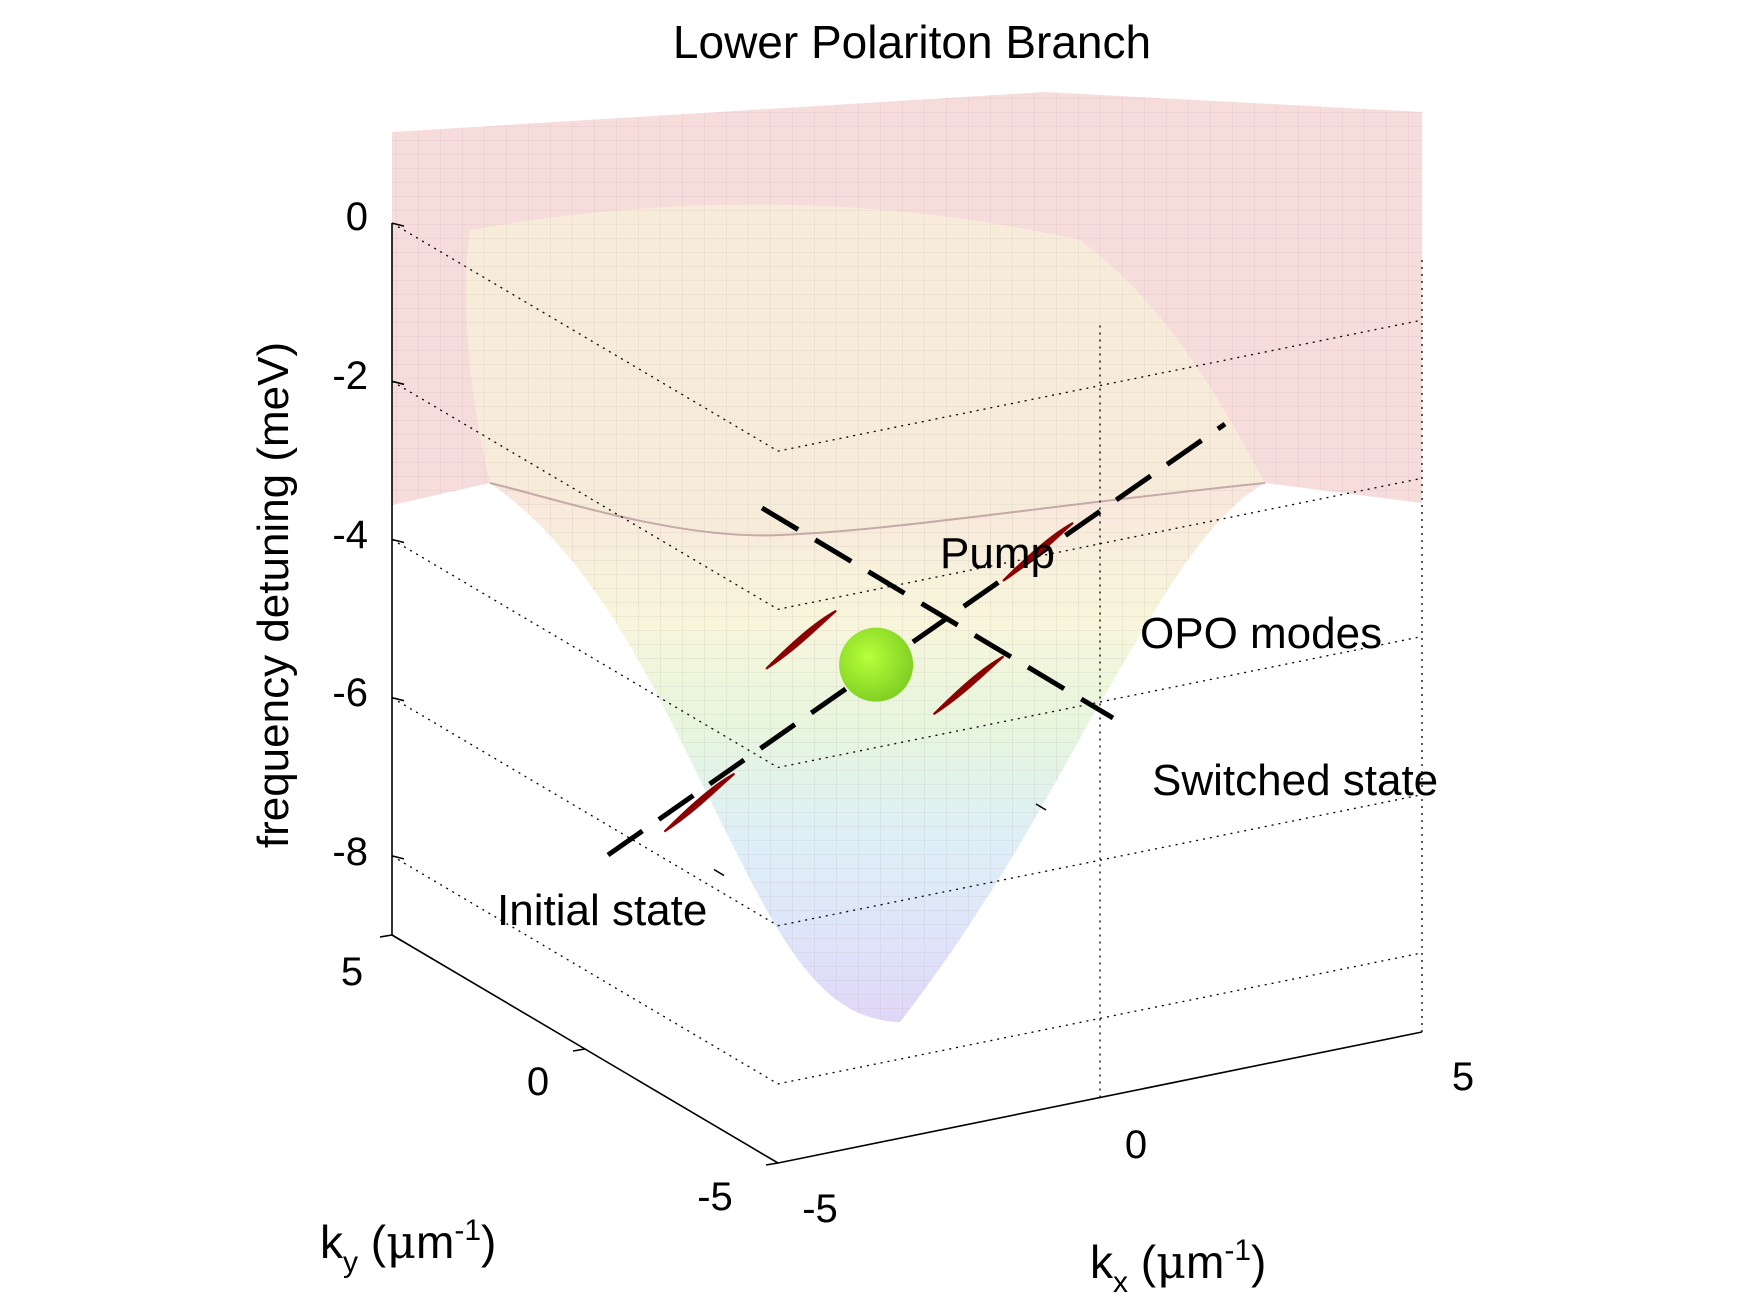 The image size is (1751, 1313). I want to click on y-label-mu: μ, so click(401, 1242).